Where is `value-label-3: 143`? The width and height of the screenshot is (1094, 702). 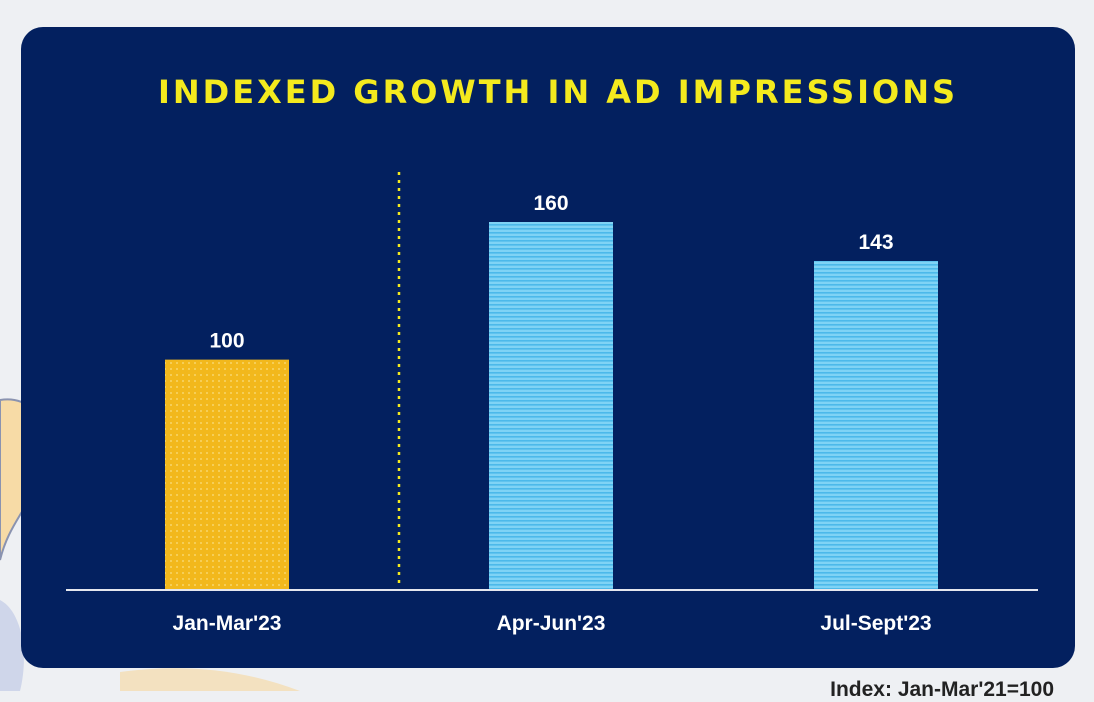
value-label-3: 143 is located at coordinates (875, 242).